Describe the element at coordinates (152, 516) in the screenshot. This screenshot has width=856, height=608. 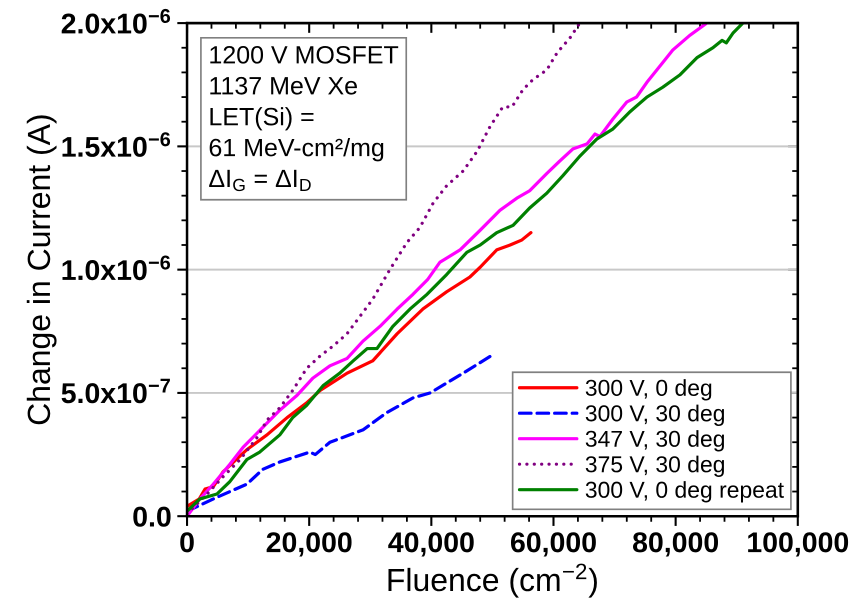
I see `y-tick-label: 0.0` at that location.